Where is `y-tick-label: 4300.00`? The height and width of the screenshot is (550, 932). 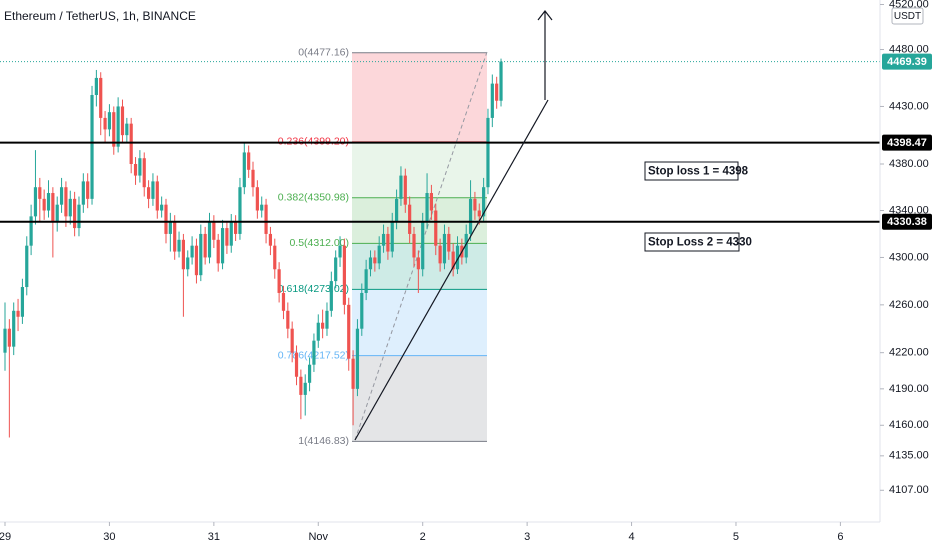 y-tick-label: 4300.00 is located at coordinates (909, 257).